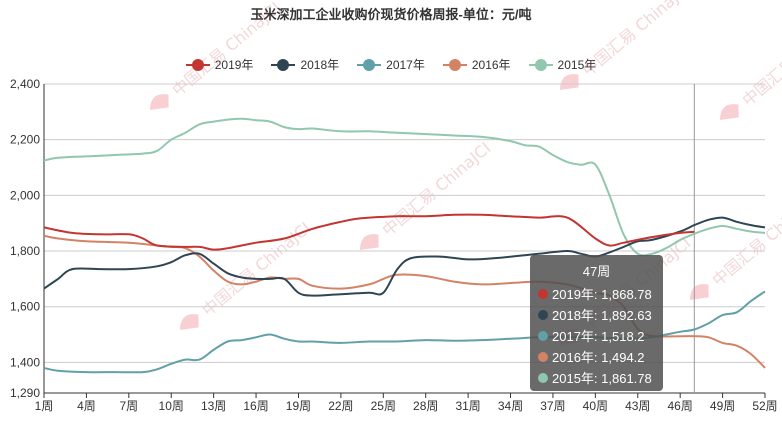 The width and height of the screenshot is (782, 438). What do you see at coordinates (25, 307) in the screenshot?
I see `y-tick-label: 1,600` at bounding box center [25, 307].